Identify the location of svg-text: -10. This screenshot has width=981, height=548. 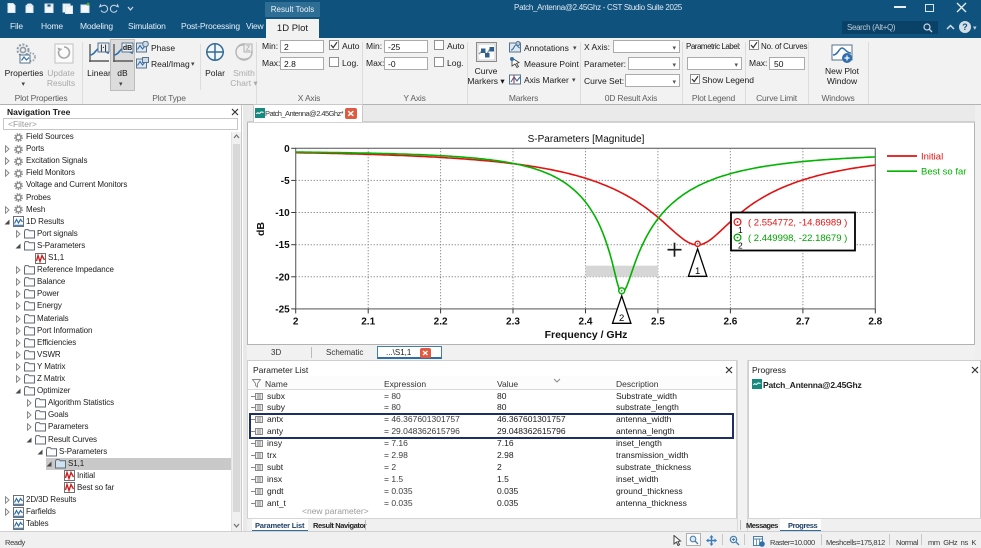
(282, 213).